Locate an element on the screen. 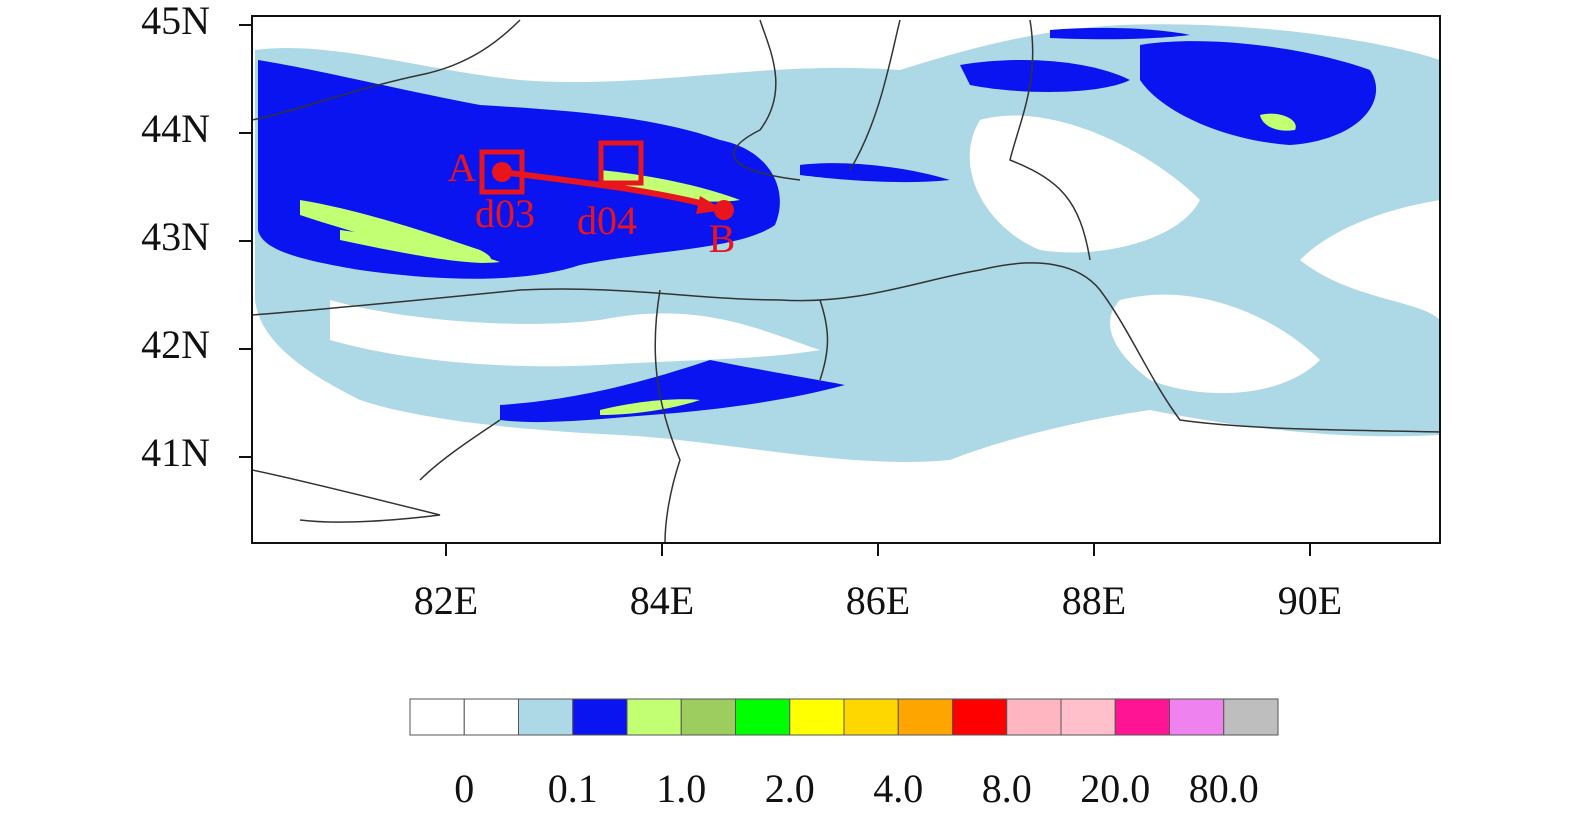  x-tick-label: 86E is located at coordinates (878, 600).